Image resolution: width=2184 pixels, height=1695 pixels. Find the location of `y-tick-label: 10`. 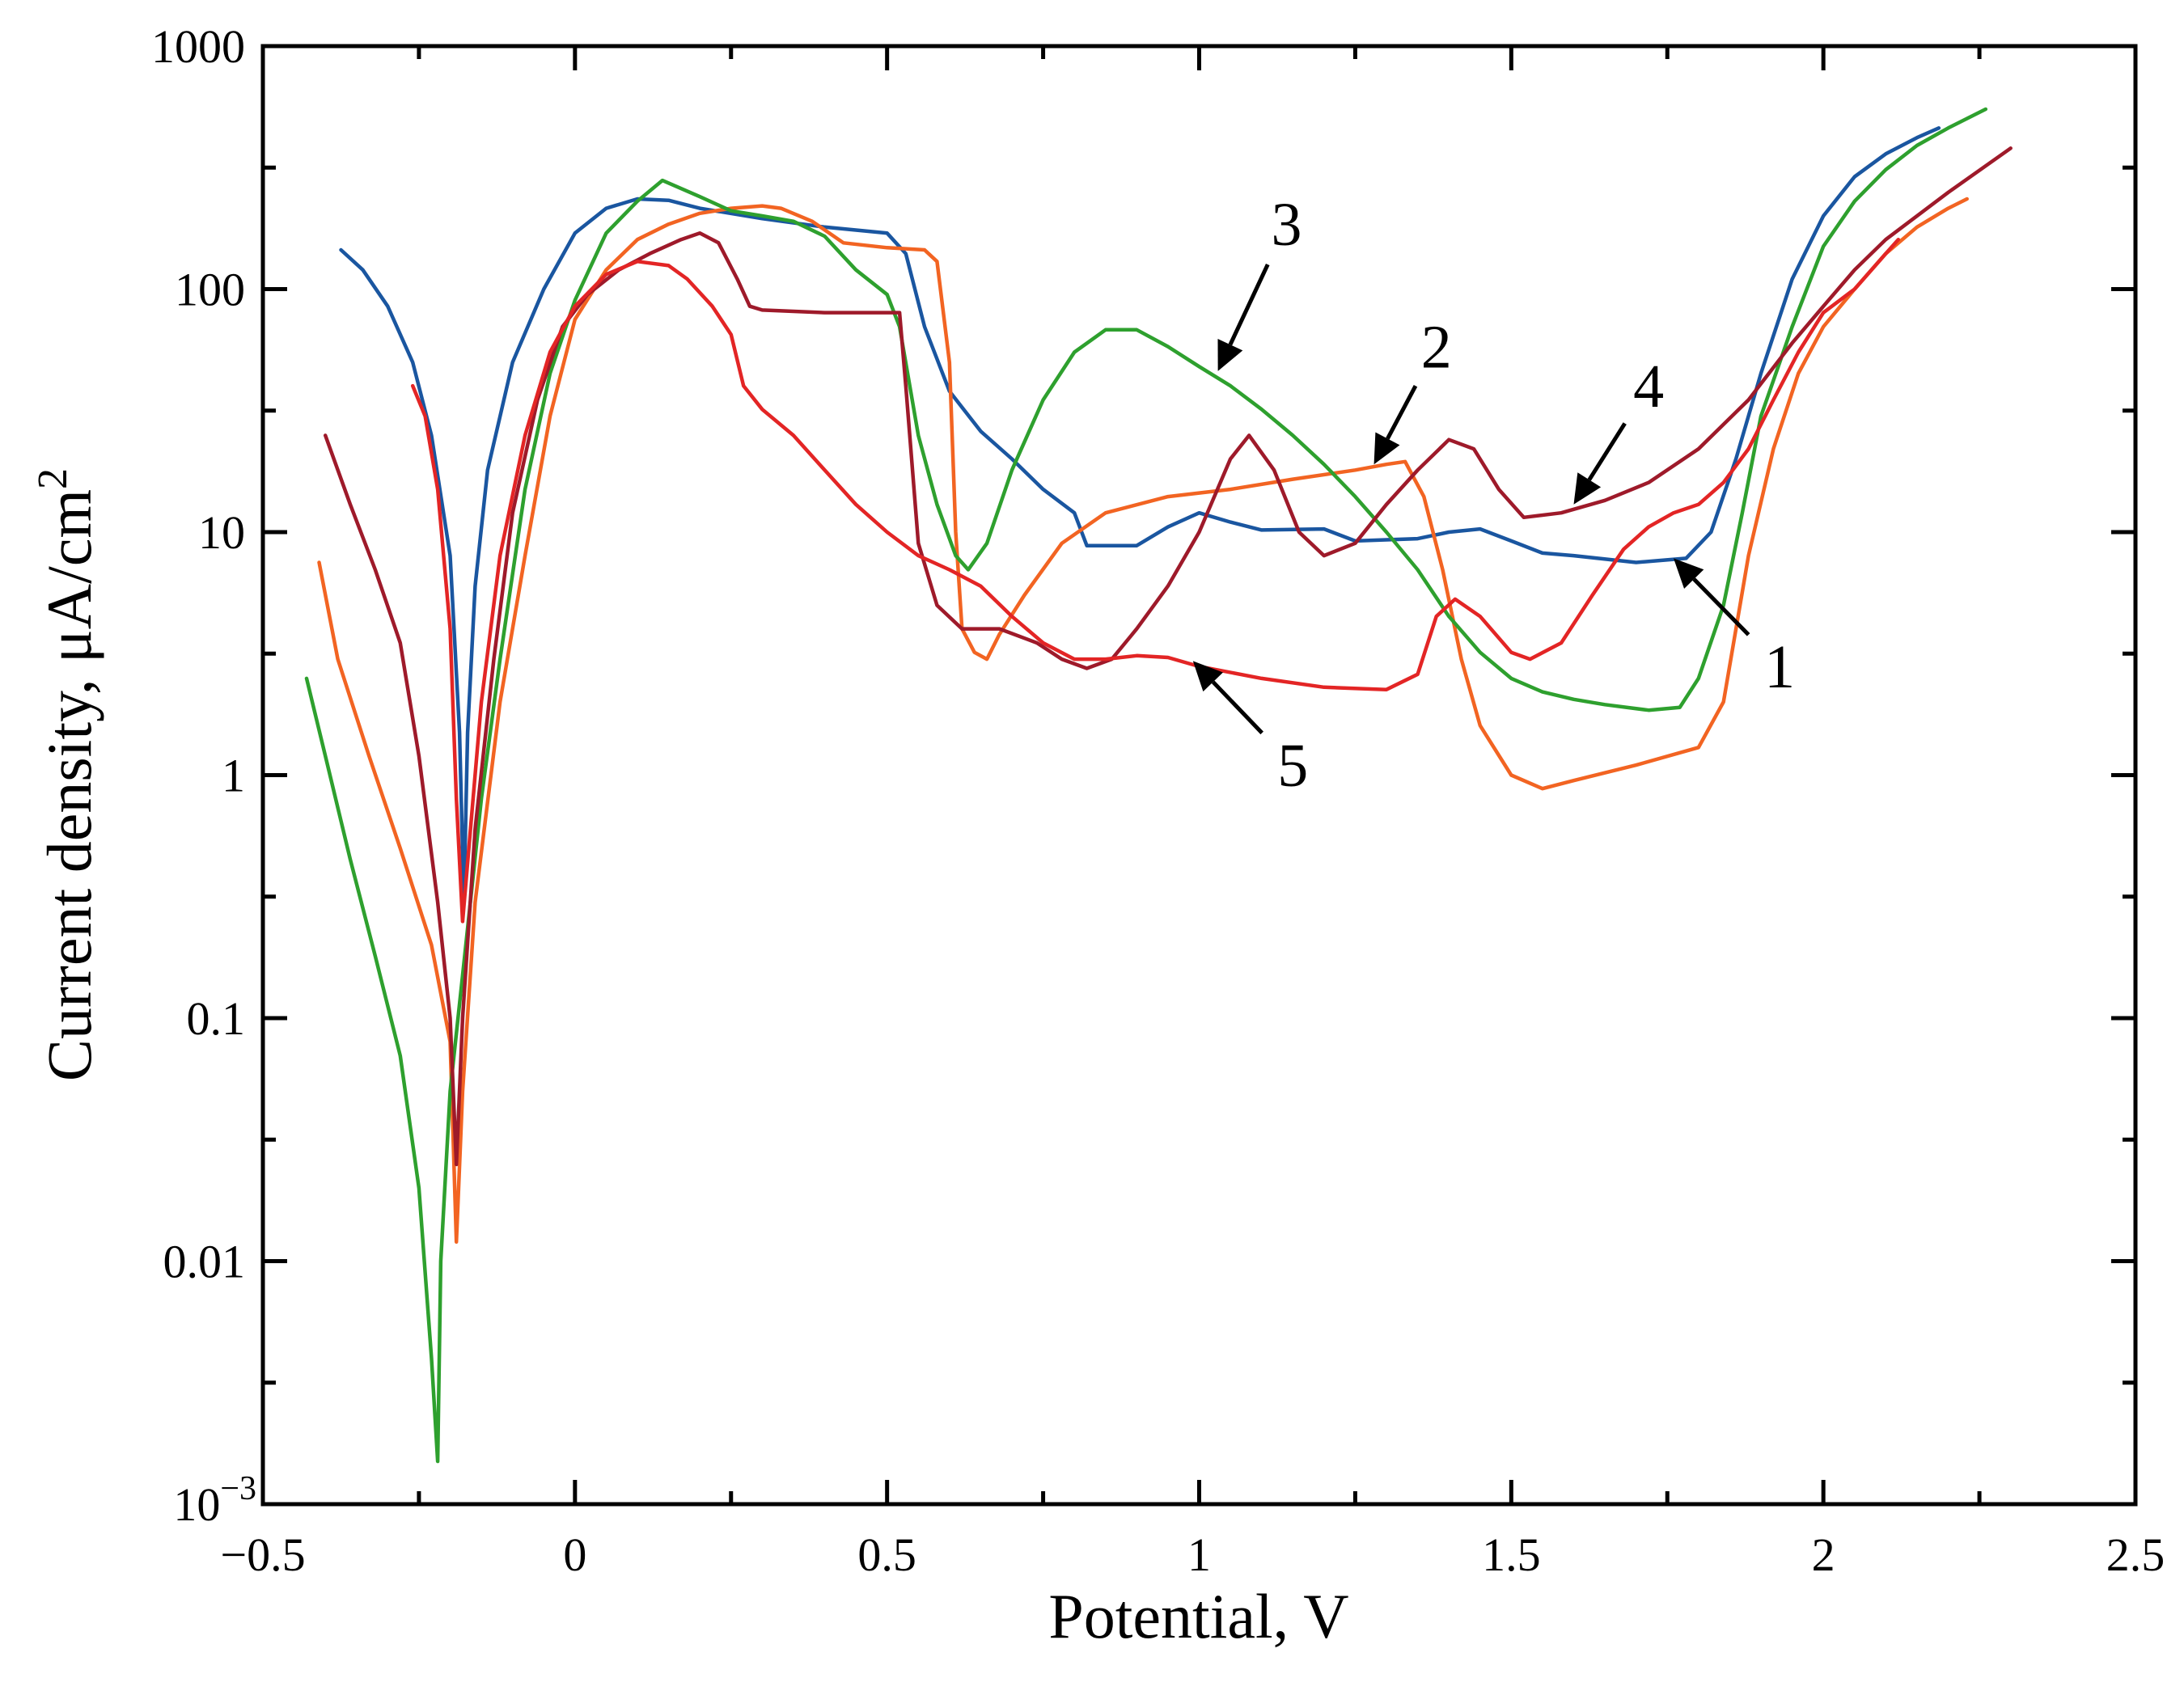

y-tick-label: 10 is located at coordinates (221, 532).